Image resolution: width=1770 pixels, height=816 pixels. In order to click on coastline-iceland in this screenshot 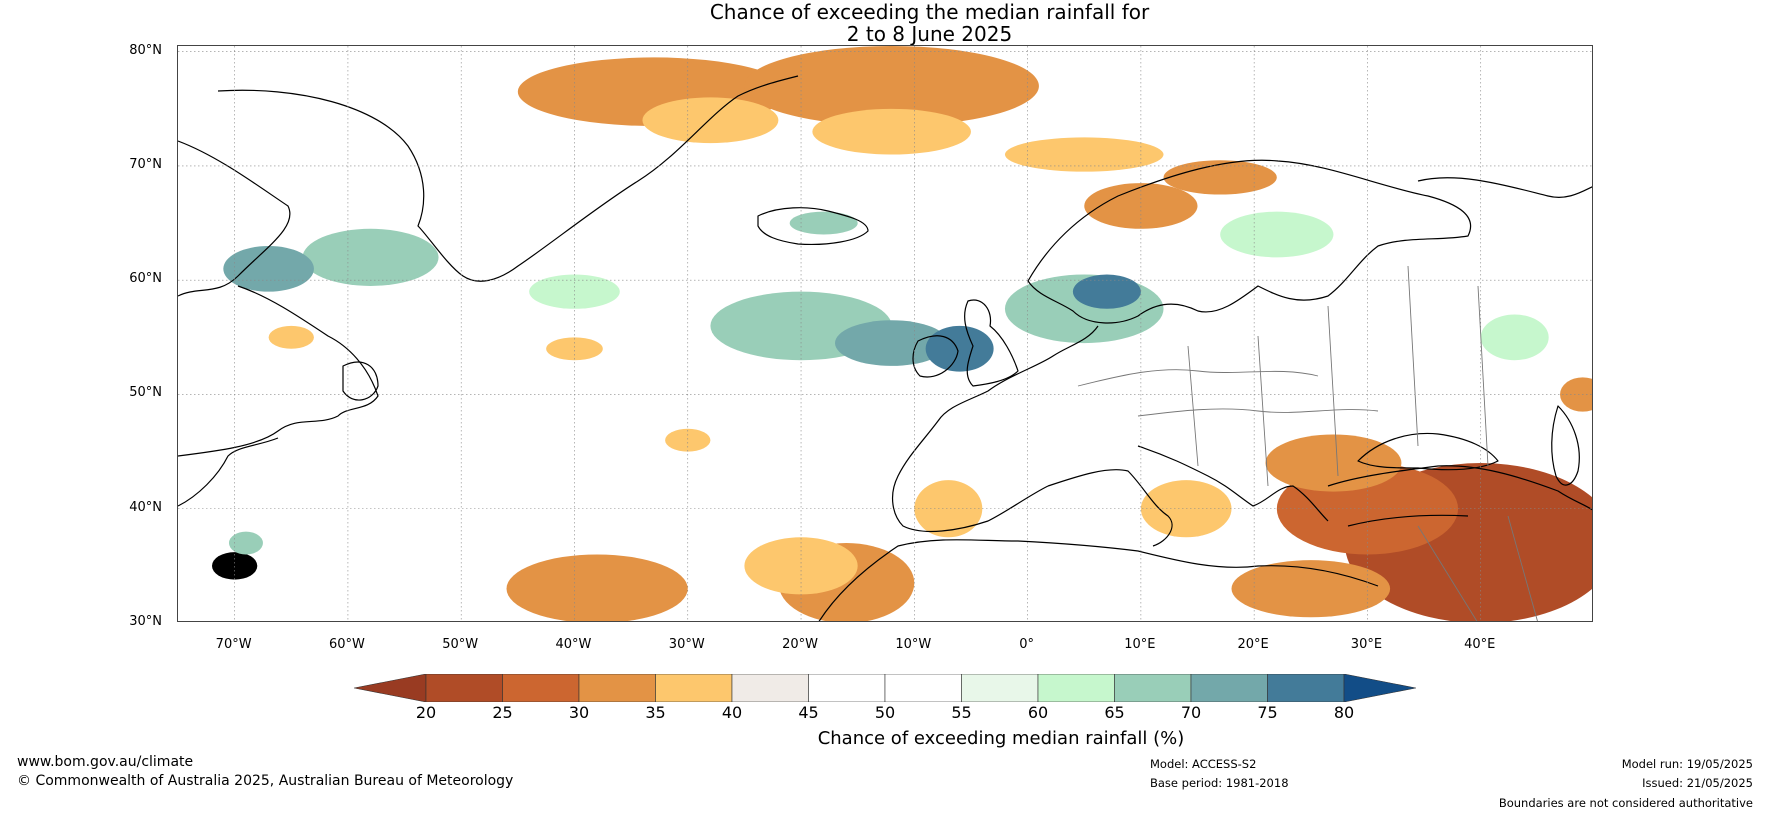, I will do `click(813, 226)`.